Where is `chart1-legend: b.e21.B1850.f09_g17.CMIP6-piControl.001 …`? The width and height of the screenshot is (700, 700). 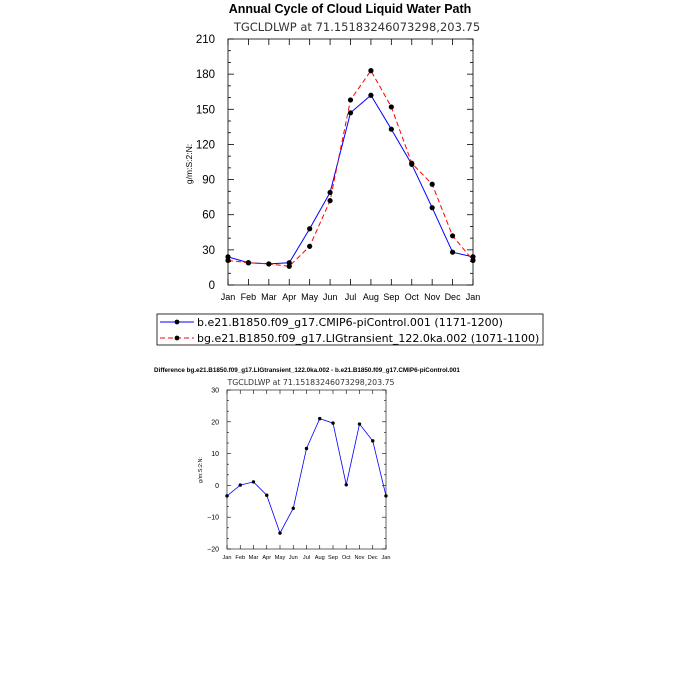 chart1-legend: b.e21.B1850.f09_g17.CMIP6-piControl.001 … is located at coordinates (350, 329).